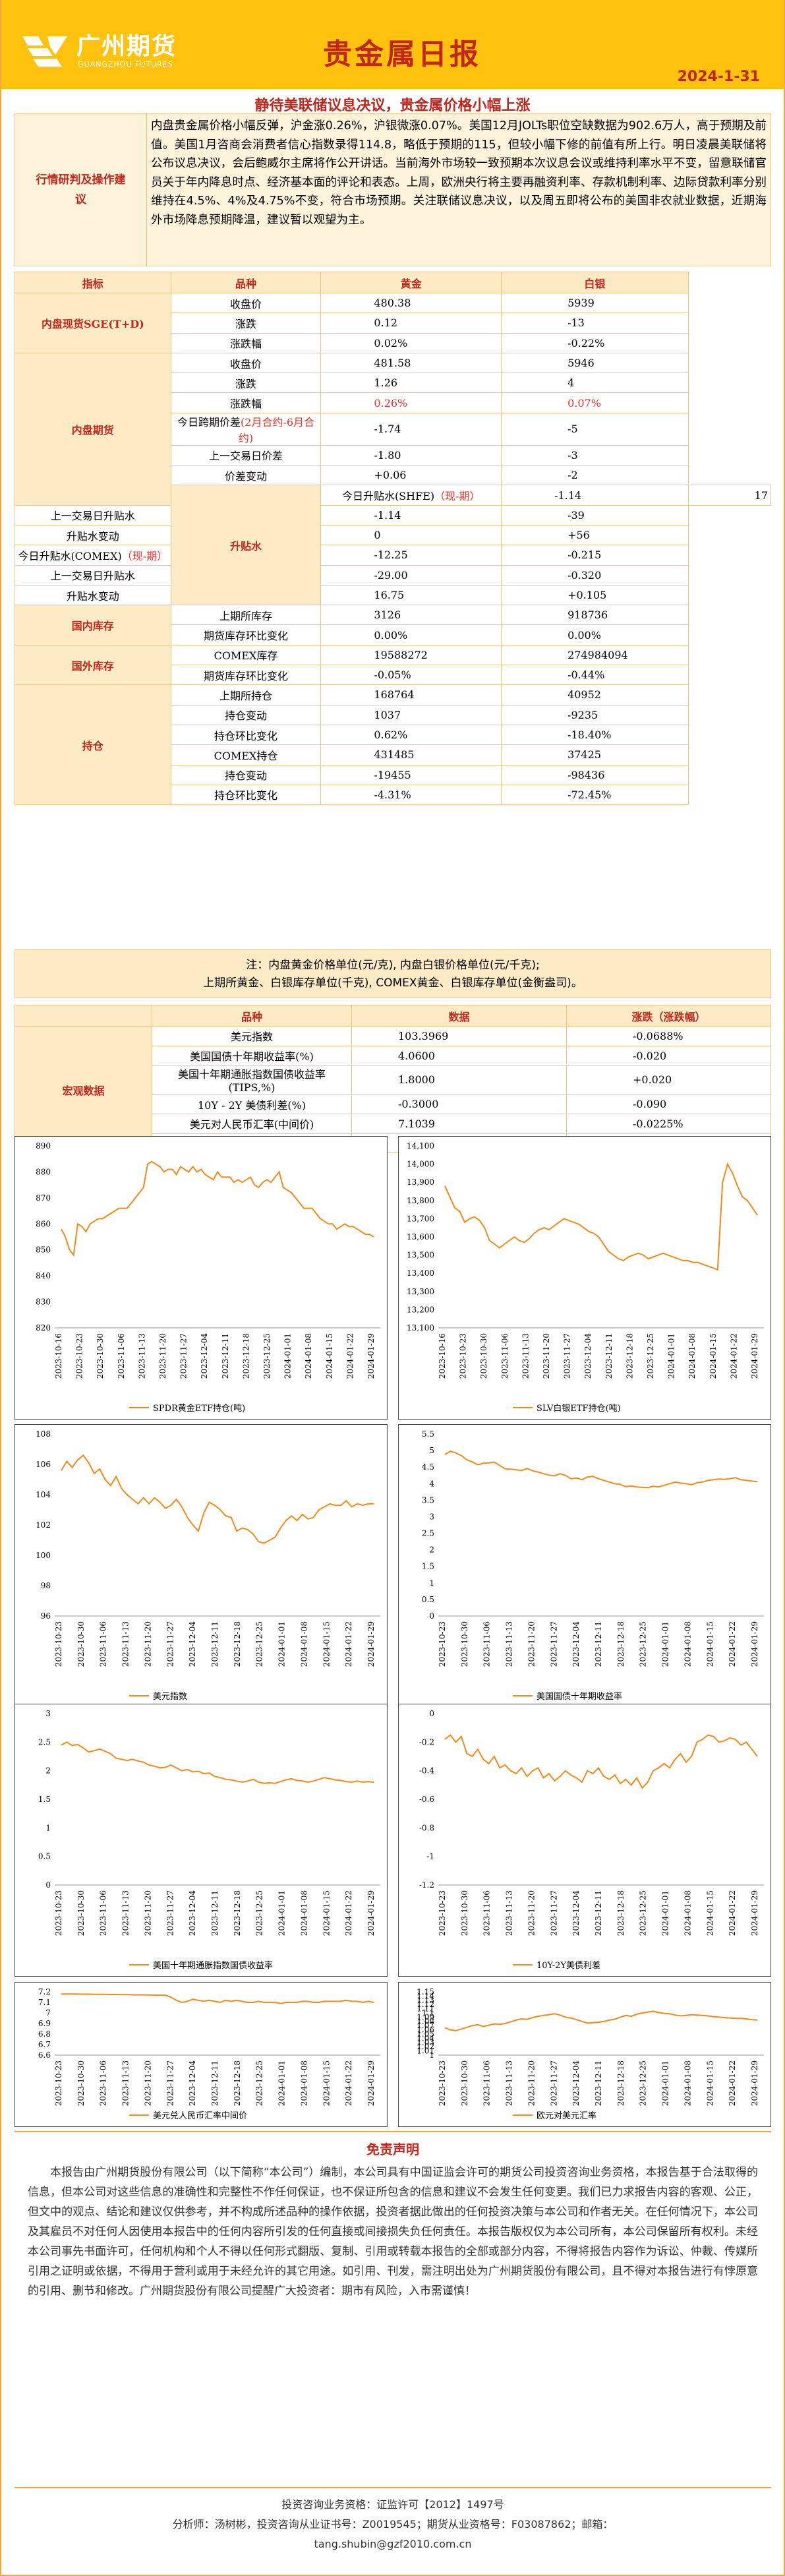  Describe the element at coordinates (595, 402) in the screenshot. I see `silver-value: 0.07%` at that location.